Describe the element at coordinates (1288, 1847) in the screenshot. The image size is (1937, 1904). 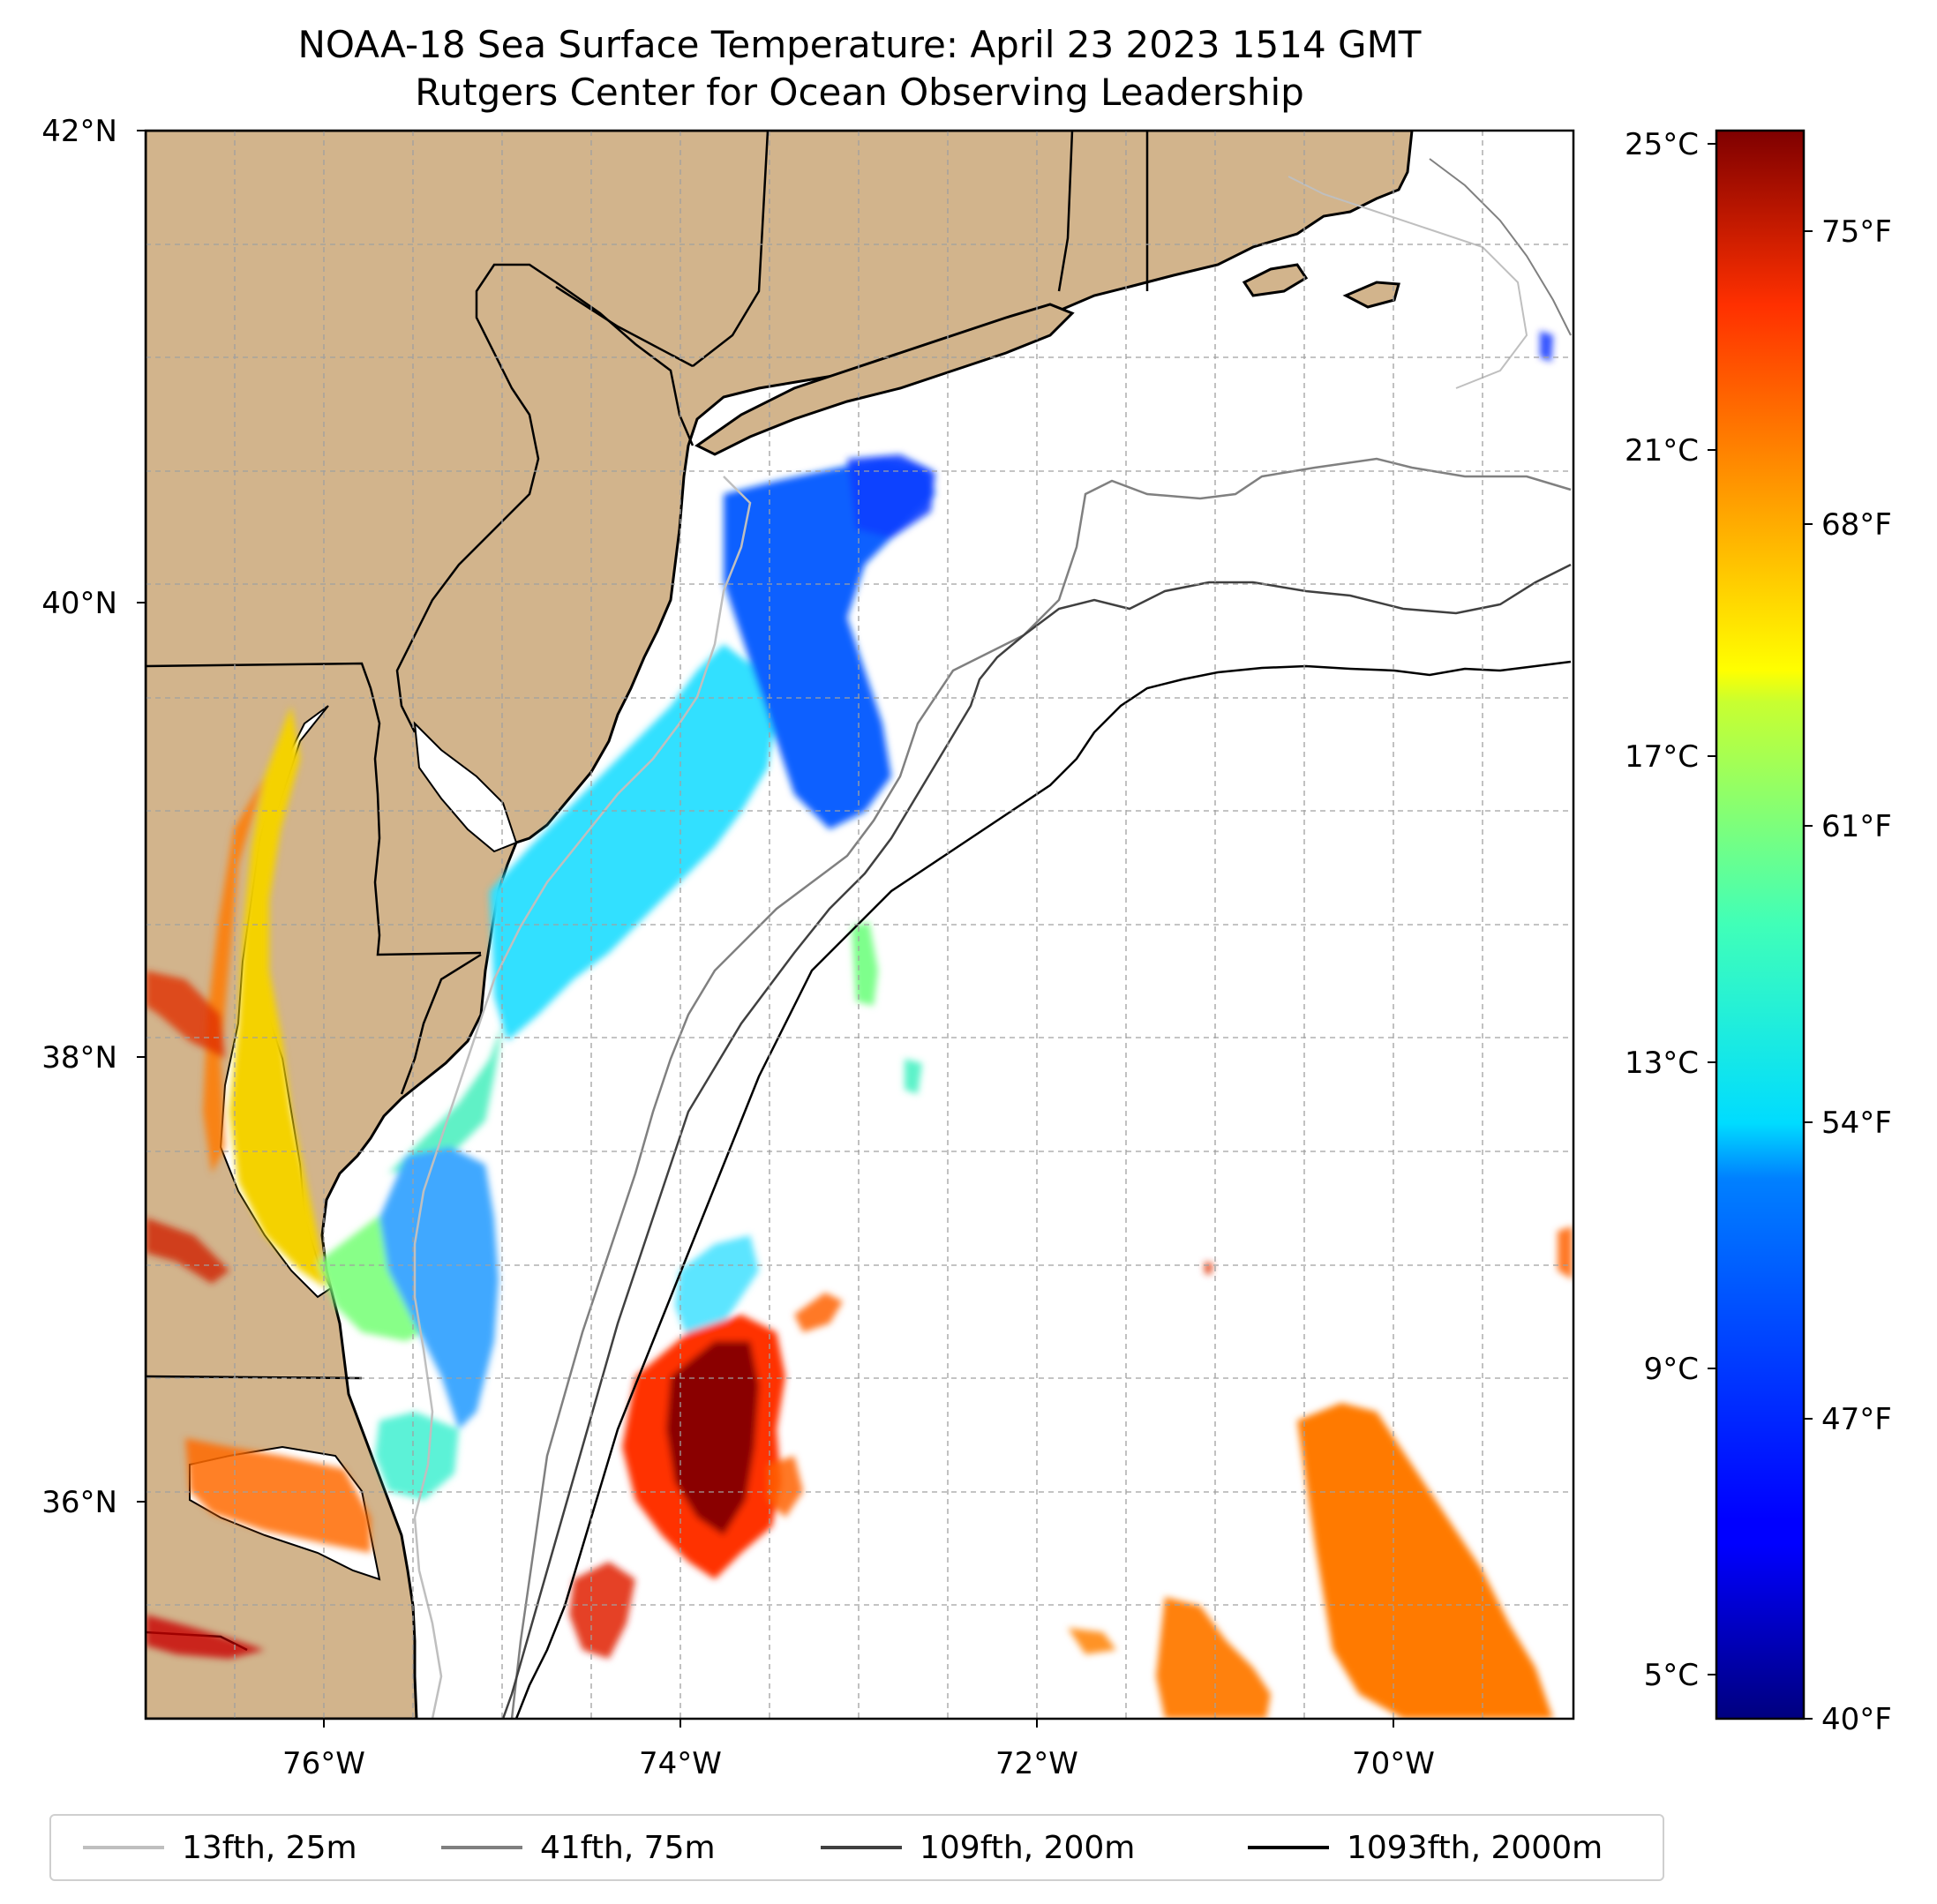
I see `legend-swatch-2000m` at that location.